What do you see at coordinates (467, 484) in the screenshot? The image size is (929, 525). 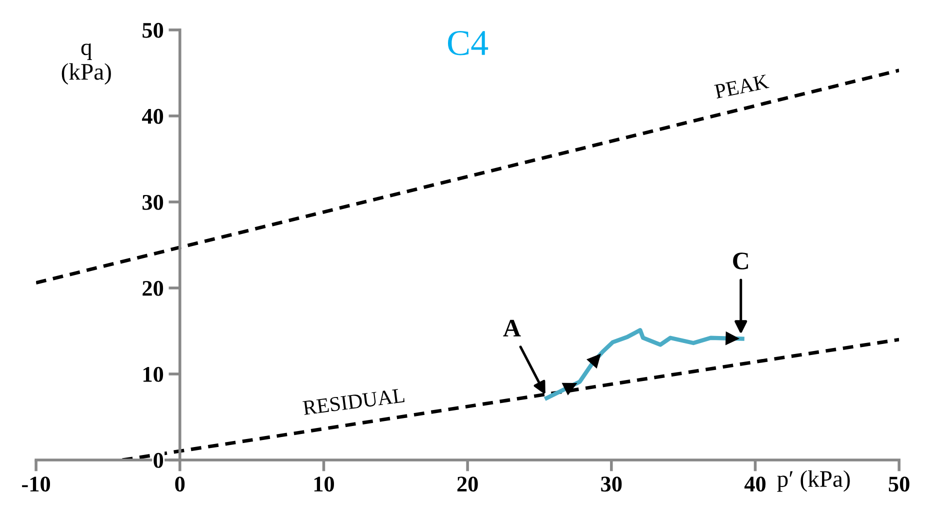 I see `x-tick-label: 20` at bounding box center [467, 484].